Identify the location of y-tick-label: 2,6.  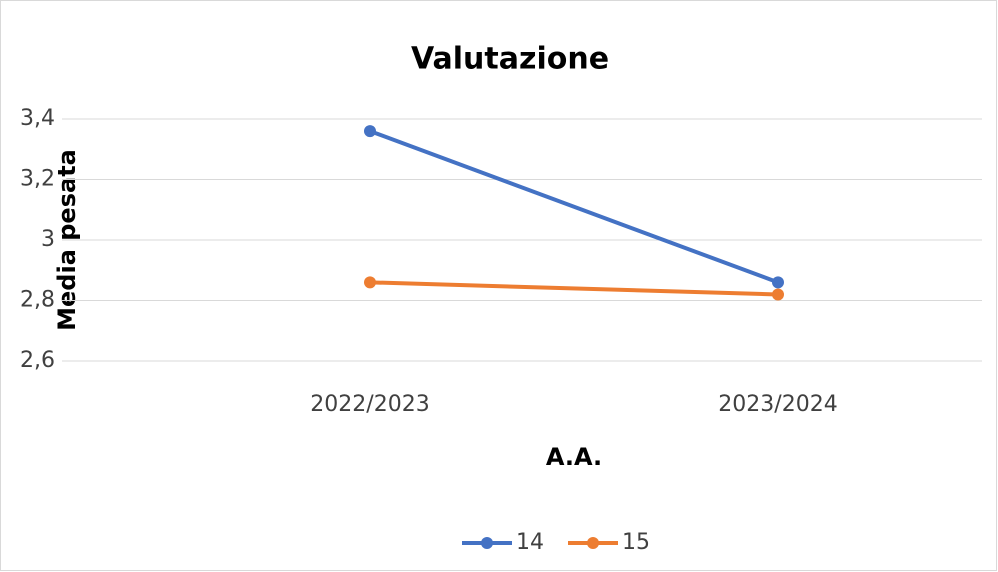
(37, 360).